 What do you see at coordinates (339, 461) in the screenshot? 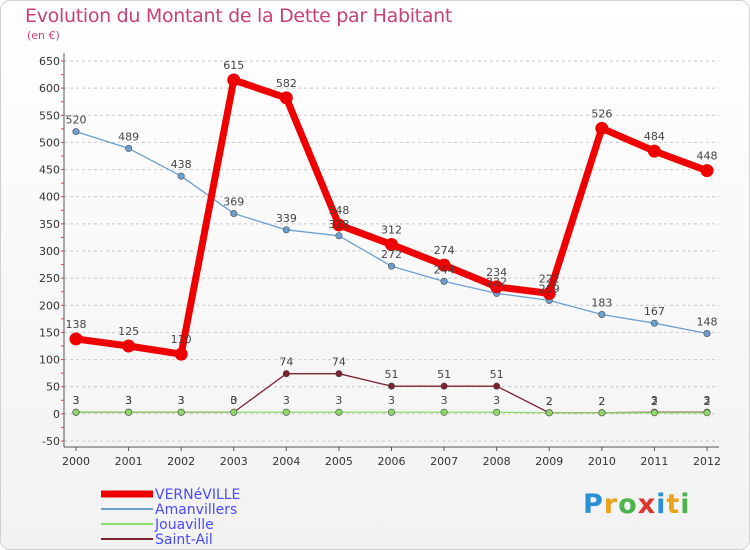
I see `x-tick-label: 2005` at bounding box center [339, 461].